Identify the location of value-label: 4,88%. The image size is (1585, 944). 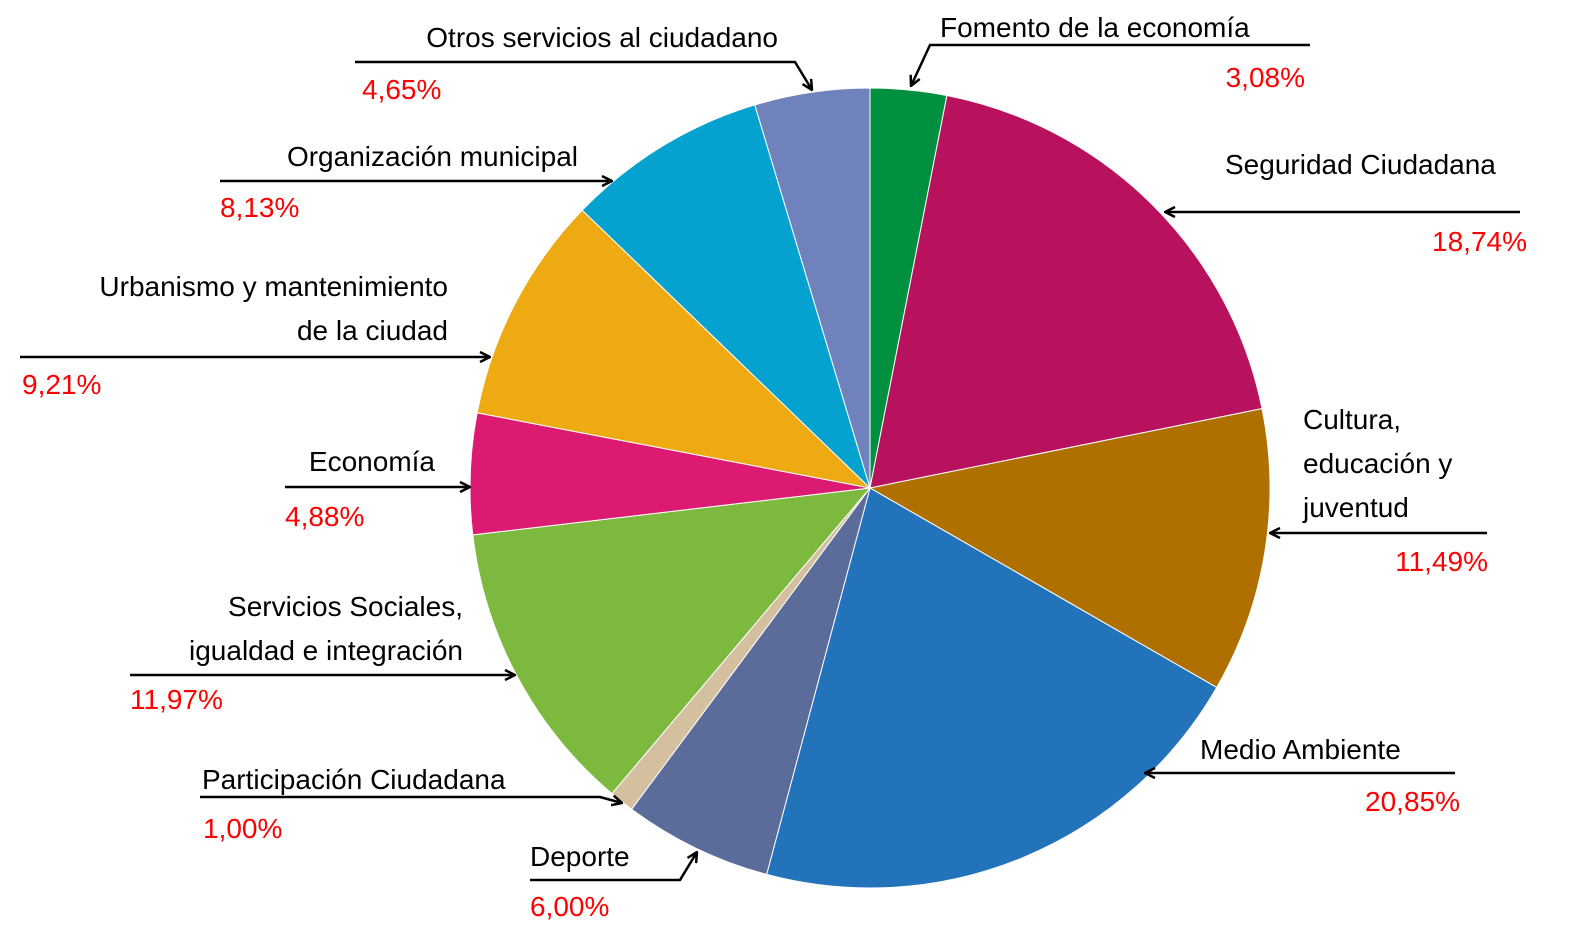
(325, 516).